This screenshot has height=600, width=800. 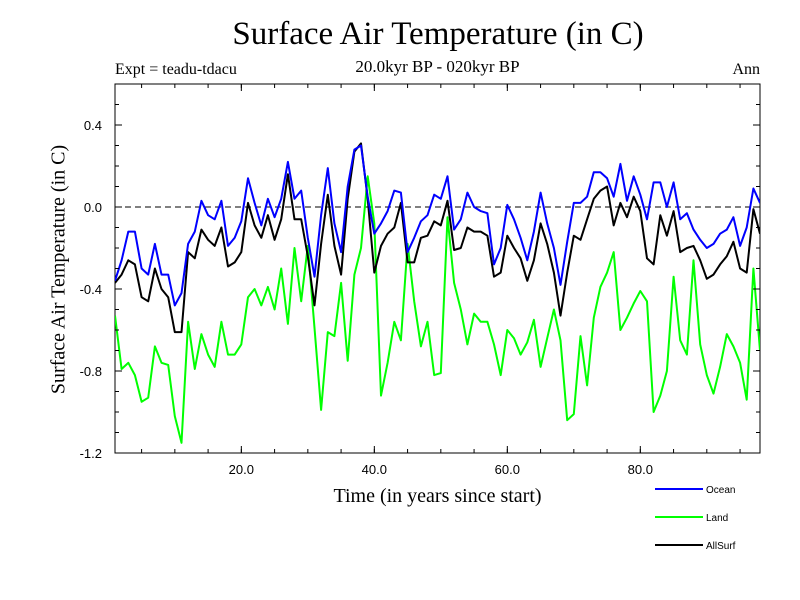 I want to click on x-tick-label: 40.0, so click(x=374, y=469).